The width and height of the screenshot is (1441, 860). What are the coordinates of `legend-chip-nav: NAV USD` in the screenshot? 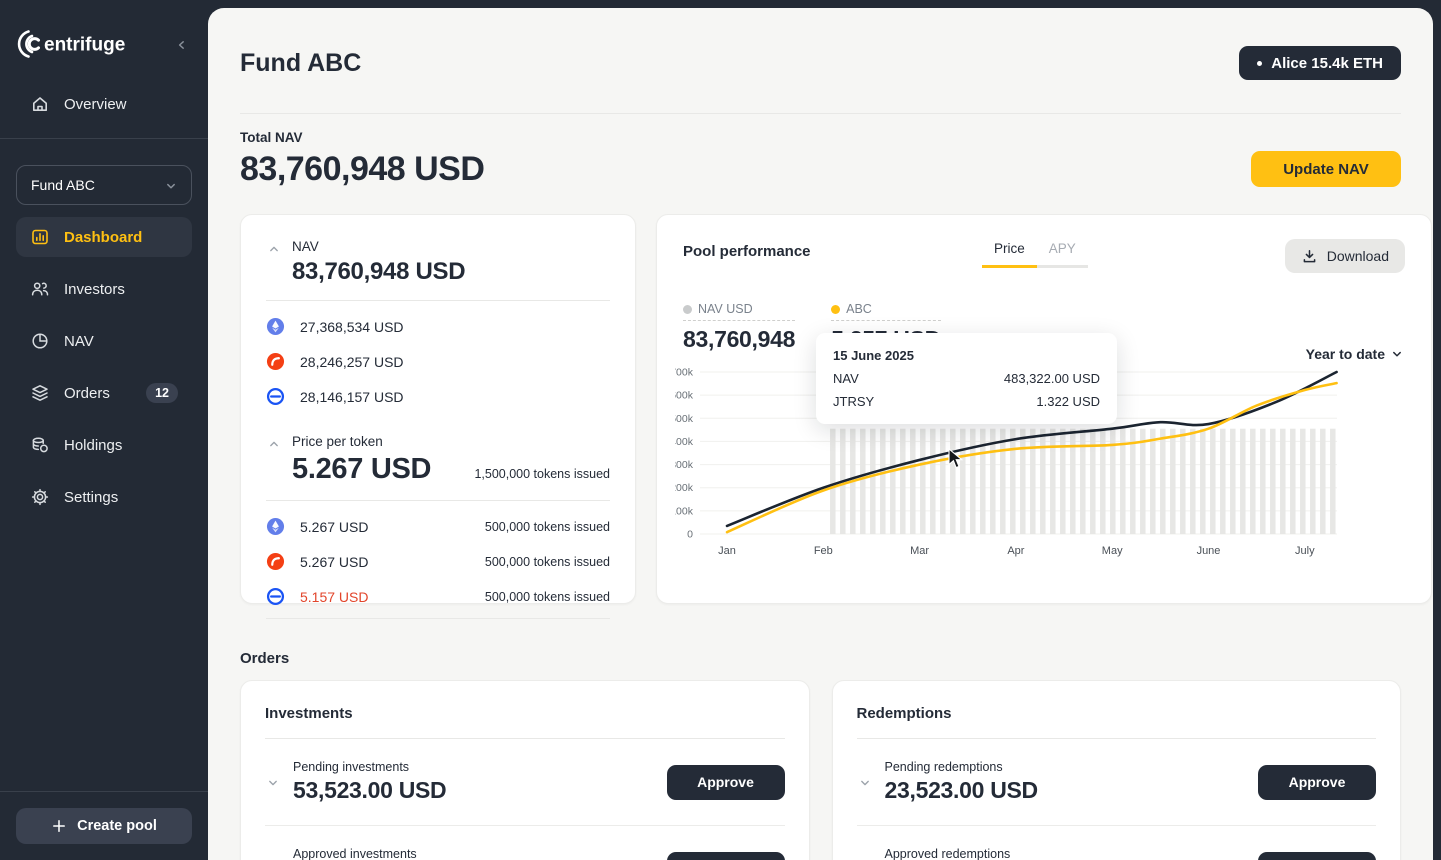 It's located at (739, 311).